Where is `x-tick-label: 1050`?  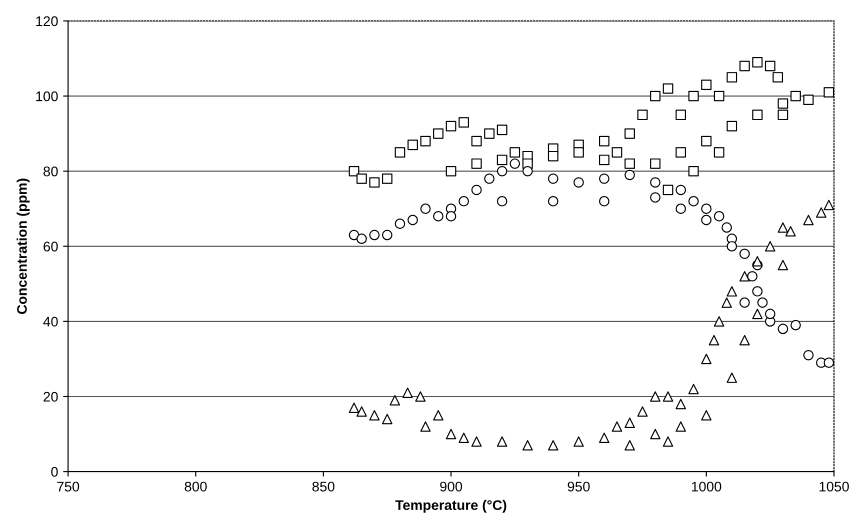
x-tick-label: 1050 is located at coordinates (834, 487).